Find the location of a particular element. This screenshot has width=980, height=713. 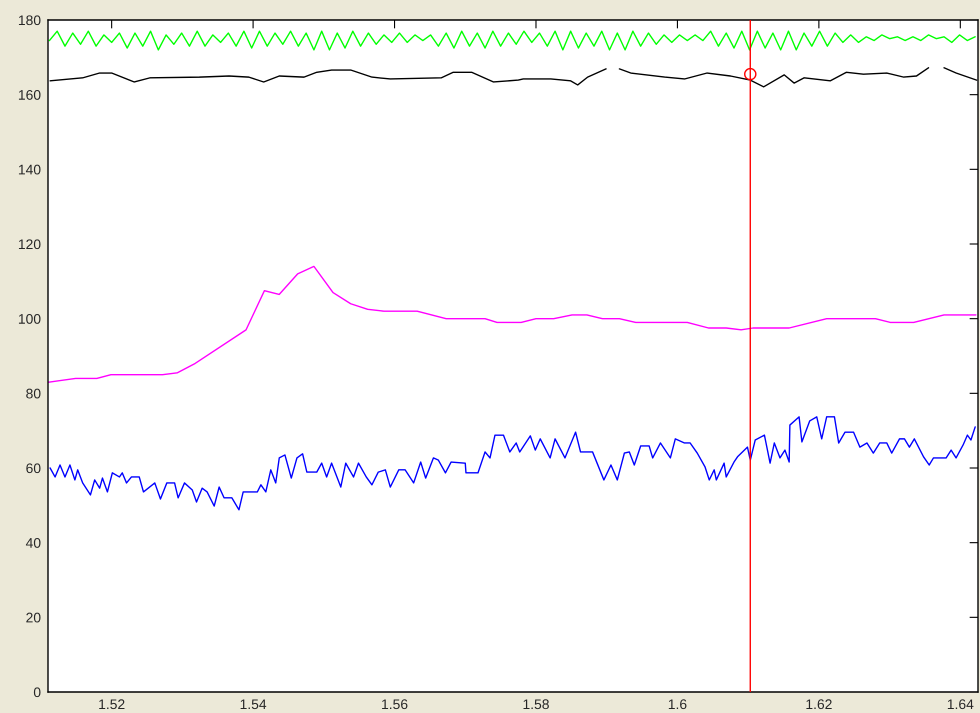

y-tick-label: 140 is located at coordinates (29, 169).